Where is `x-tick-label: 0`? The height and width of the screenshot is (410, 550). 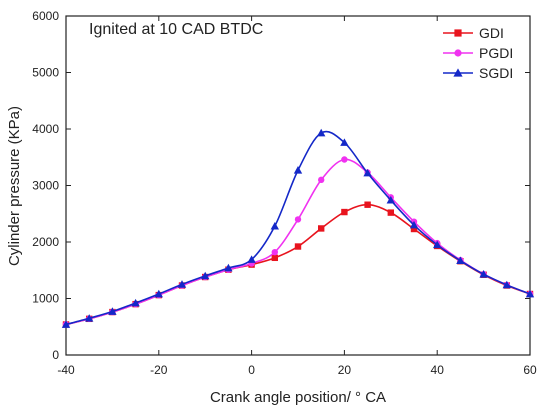 x-tick-label: 0 is located at coordinates (251, 370).